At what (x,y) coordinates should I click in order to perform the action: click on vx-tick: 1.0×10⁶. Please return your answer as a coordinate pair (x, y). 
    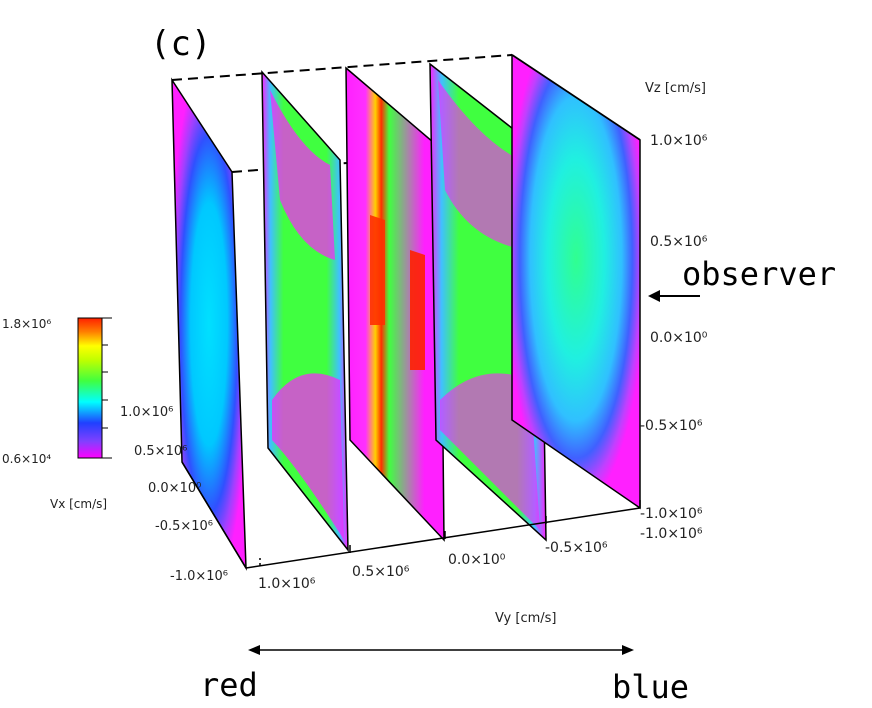
    Looking at the image, I should click on (146, 412).